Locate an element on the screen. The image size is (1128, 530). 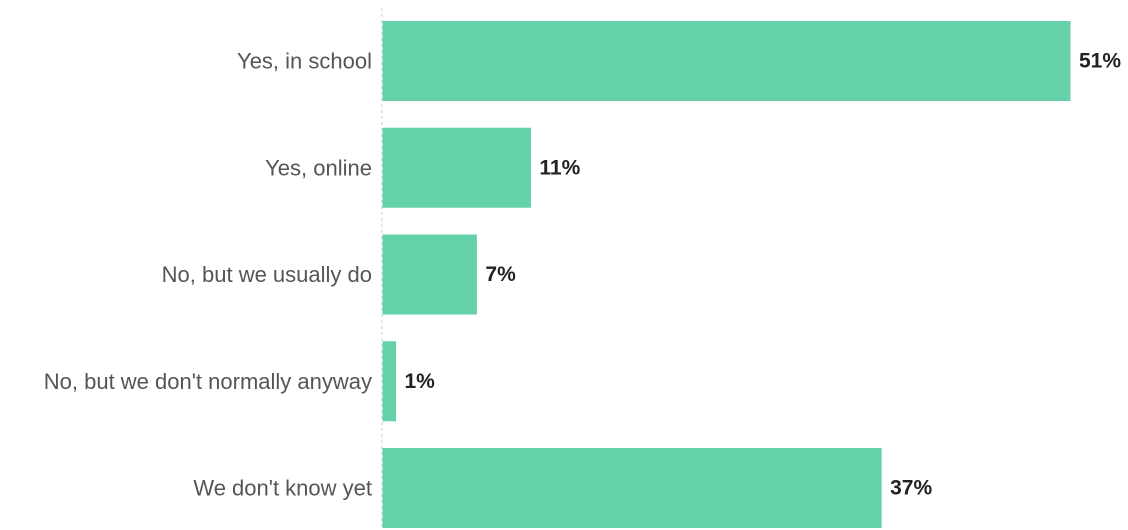
category-label-4: We don't know yet is located at coordinates (282, 488).